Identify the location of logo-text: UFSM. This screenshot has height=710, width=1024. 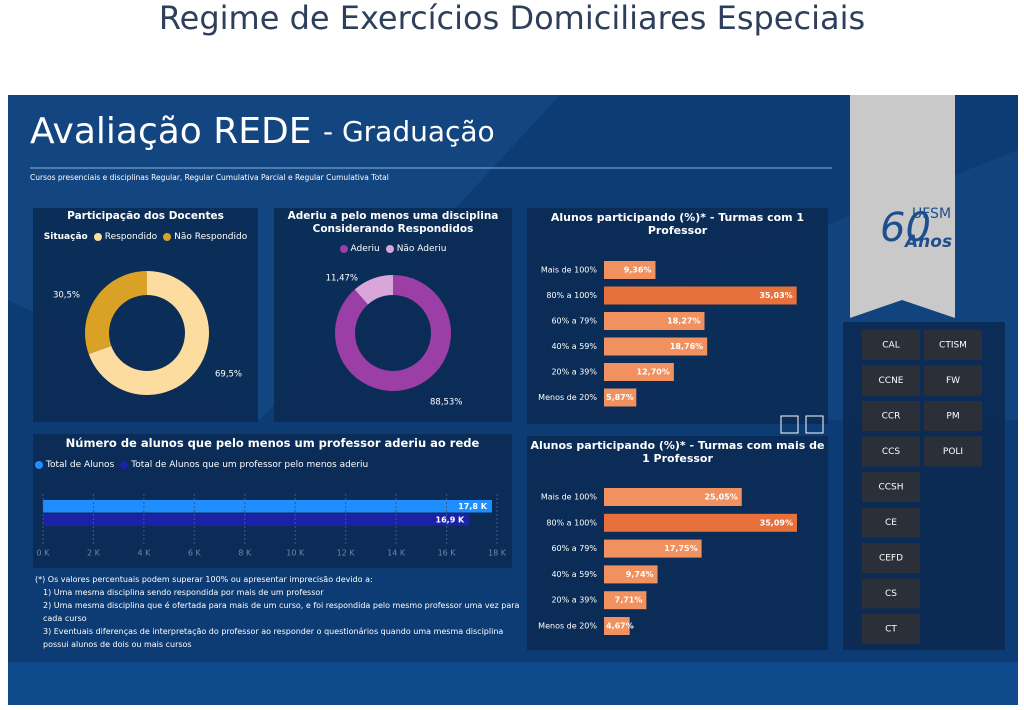
(931, 214).